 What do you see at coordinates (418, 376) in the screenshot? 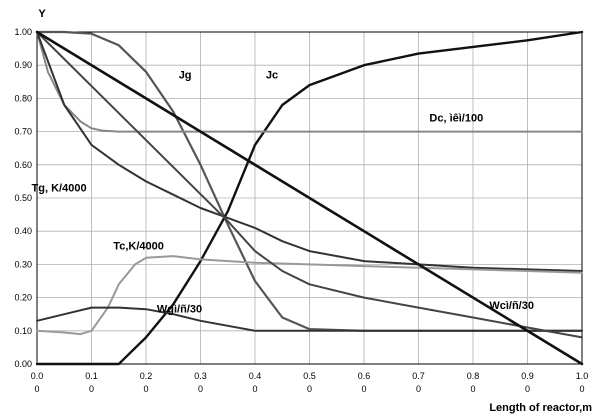
I see `x-tick-label: 0.7` at bounding box center [418, 376].